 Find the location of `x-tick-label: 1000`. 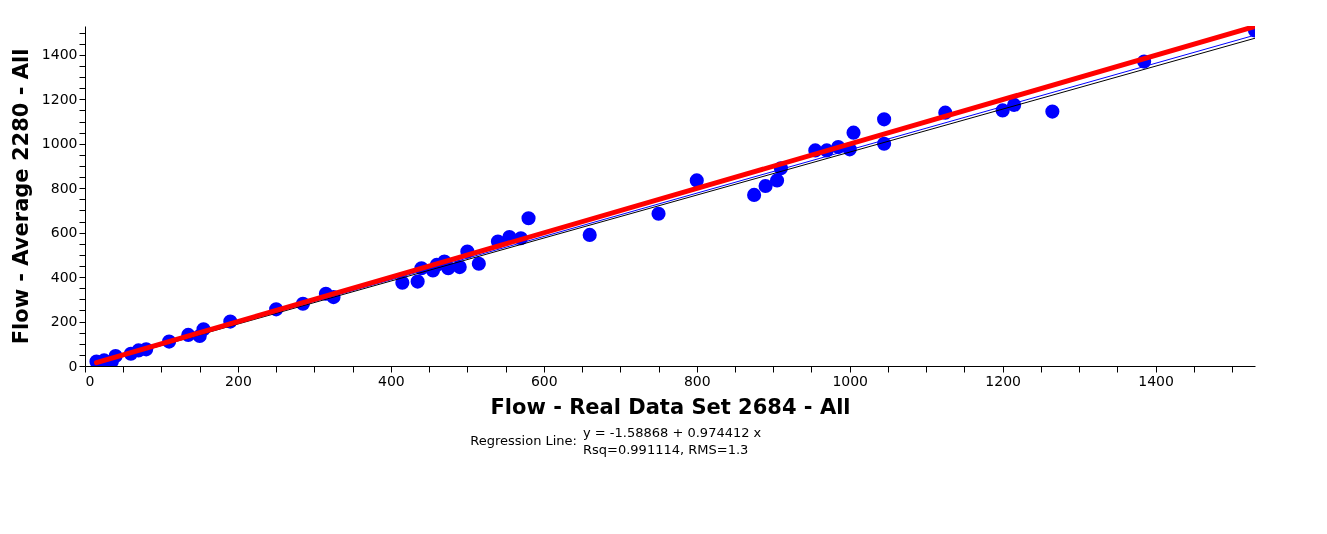

x-tick-label: 1000 is located at coordinates (850, 380).